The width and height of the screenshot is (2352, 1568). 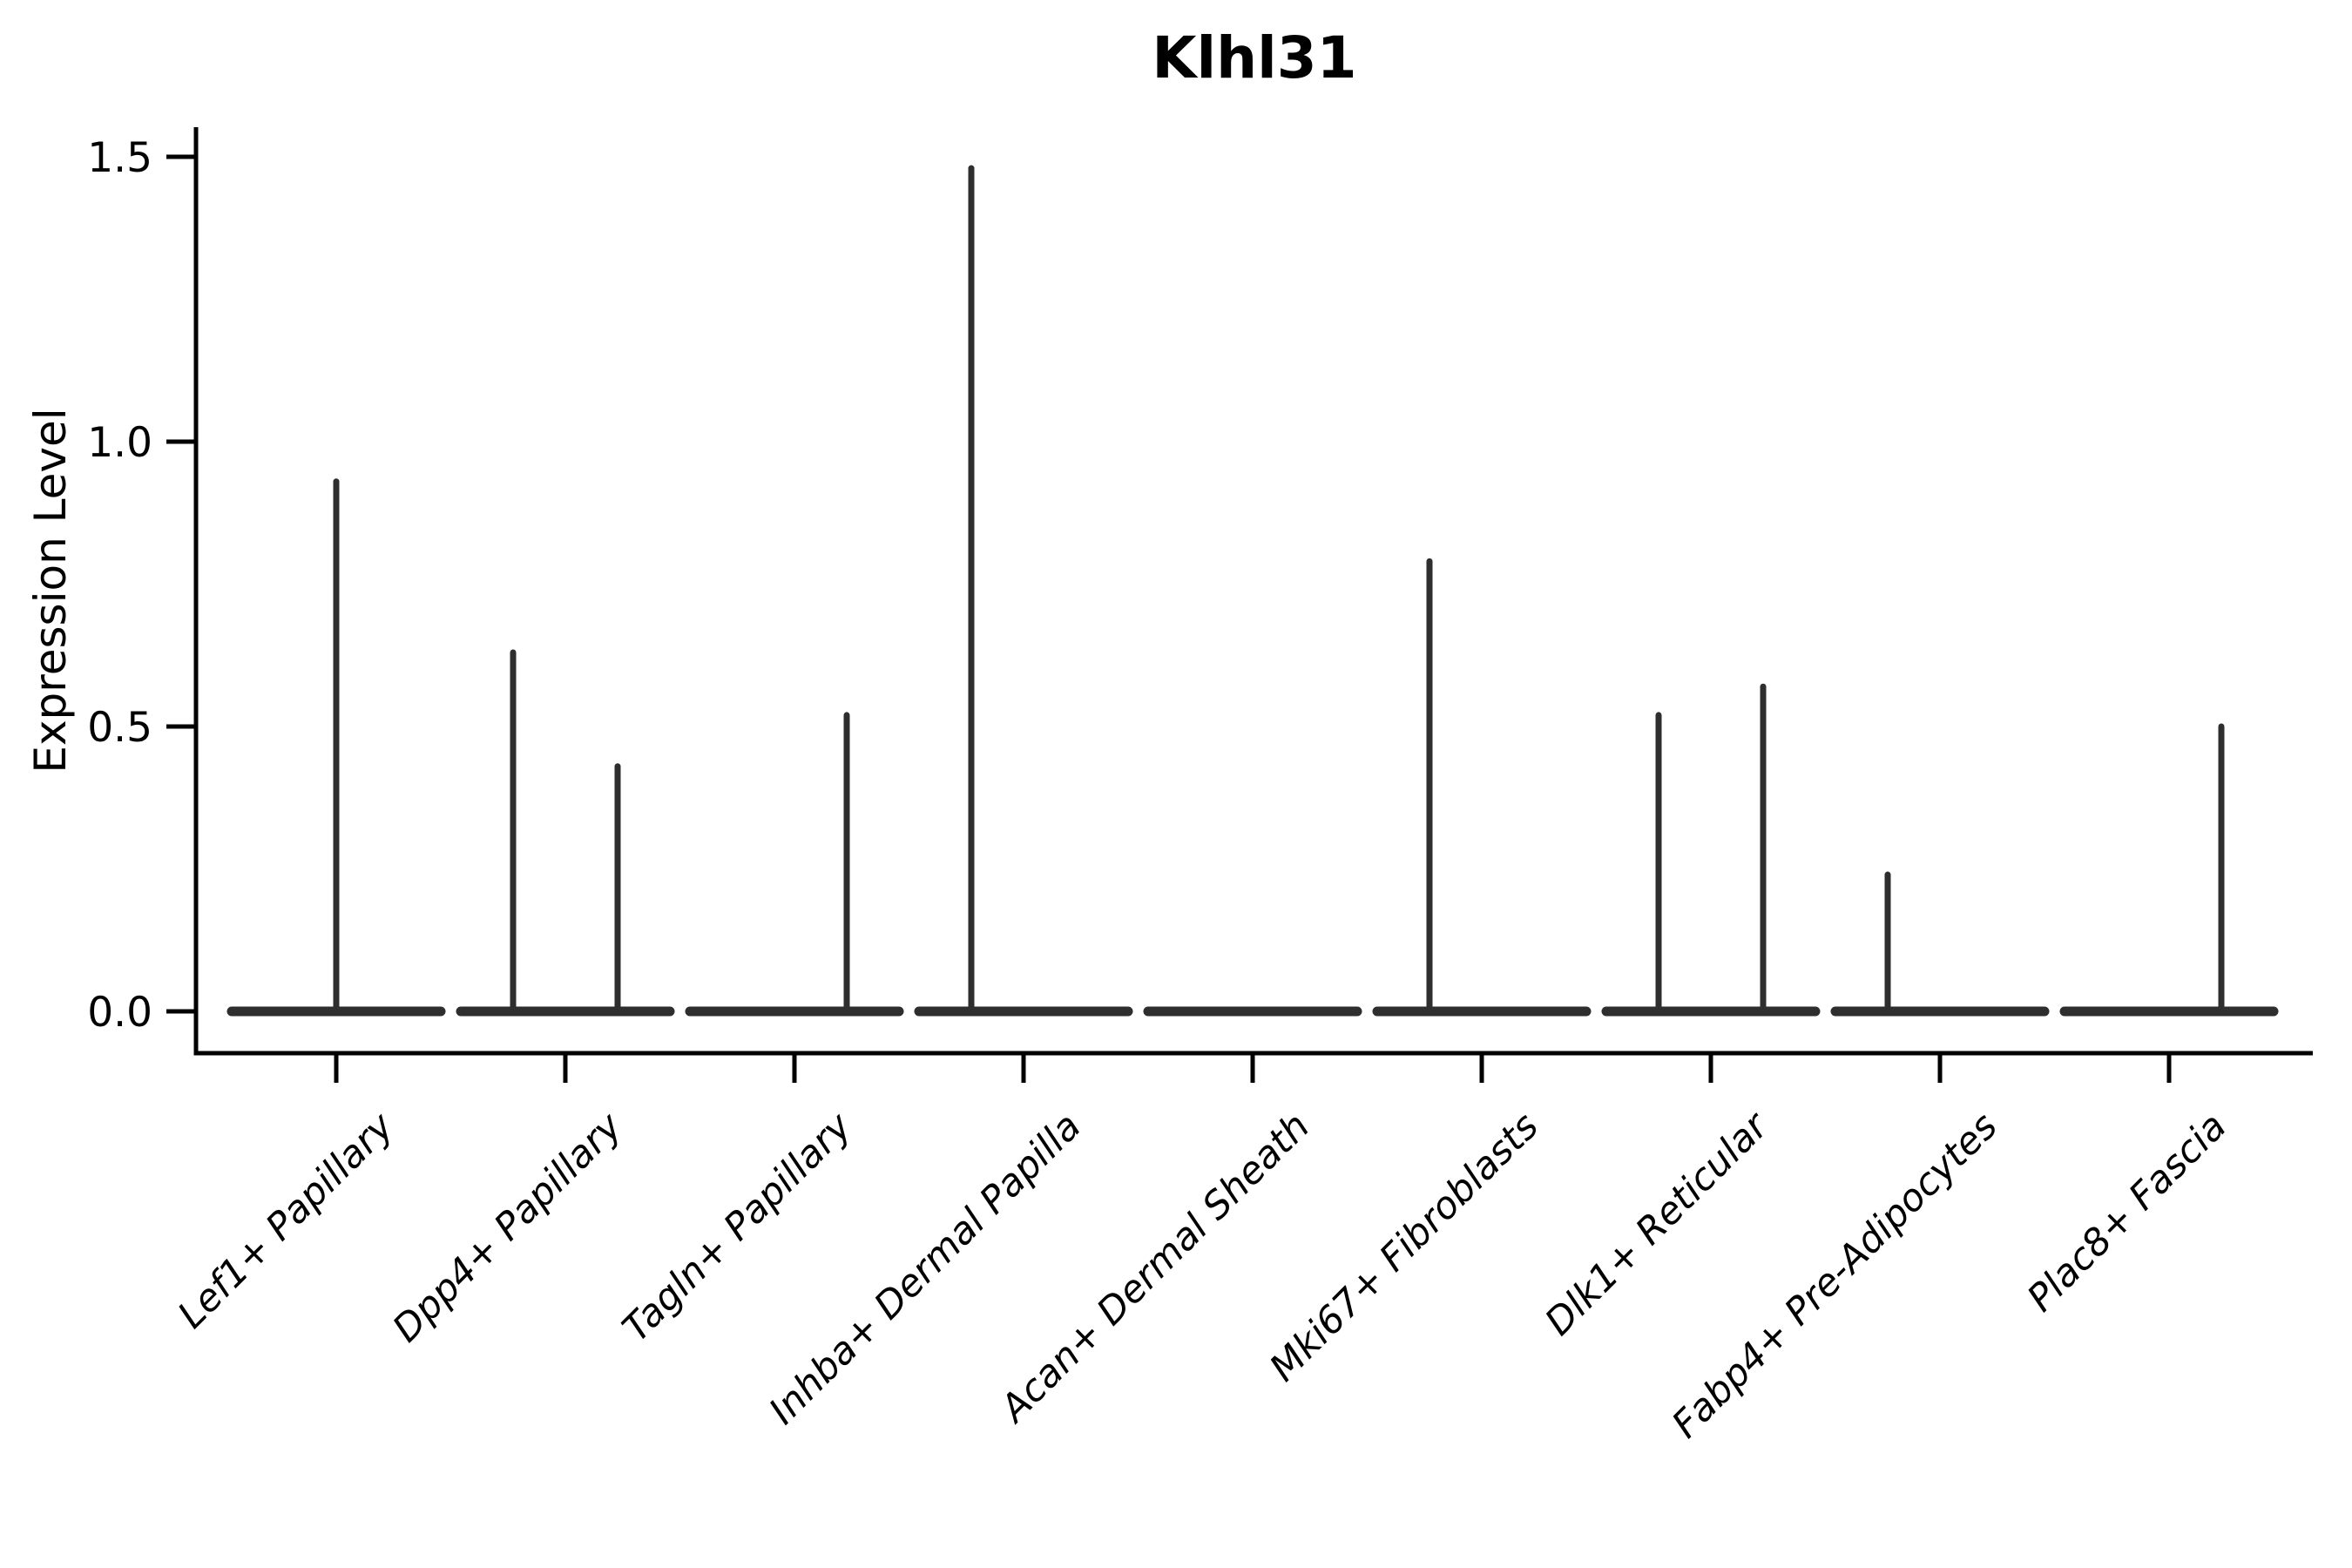 What do you see at coordinates (119, 728) in the screenshot?
I see `y-tick-label: 0.5` at bounding box center [119, 728].